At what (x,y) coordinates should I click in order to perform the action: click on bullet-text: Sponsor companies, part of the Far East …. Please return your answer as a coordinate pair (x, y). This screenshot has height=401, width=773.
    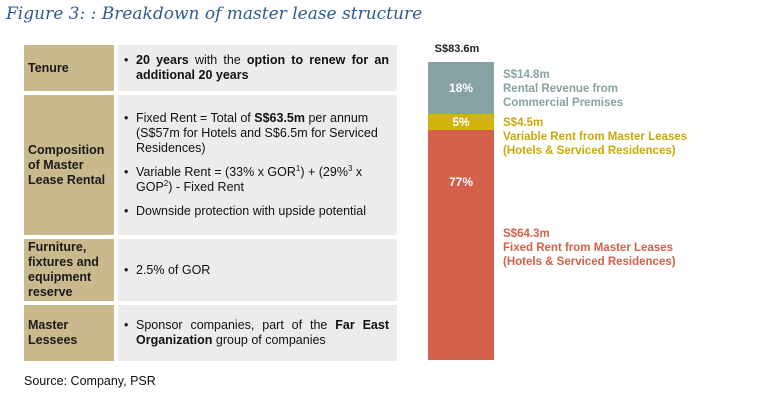
    Looking at the image, I should click on (262, 333).